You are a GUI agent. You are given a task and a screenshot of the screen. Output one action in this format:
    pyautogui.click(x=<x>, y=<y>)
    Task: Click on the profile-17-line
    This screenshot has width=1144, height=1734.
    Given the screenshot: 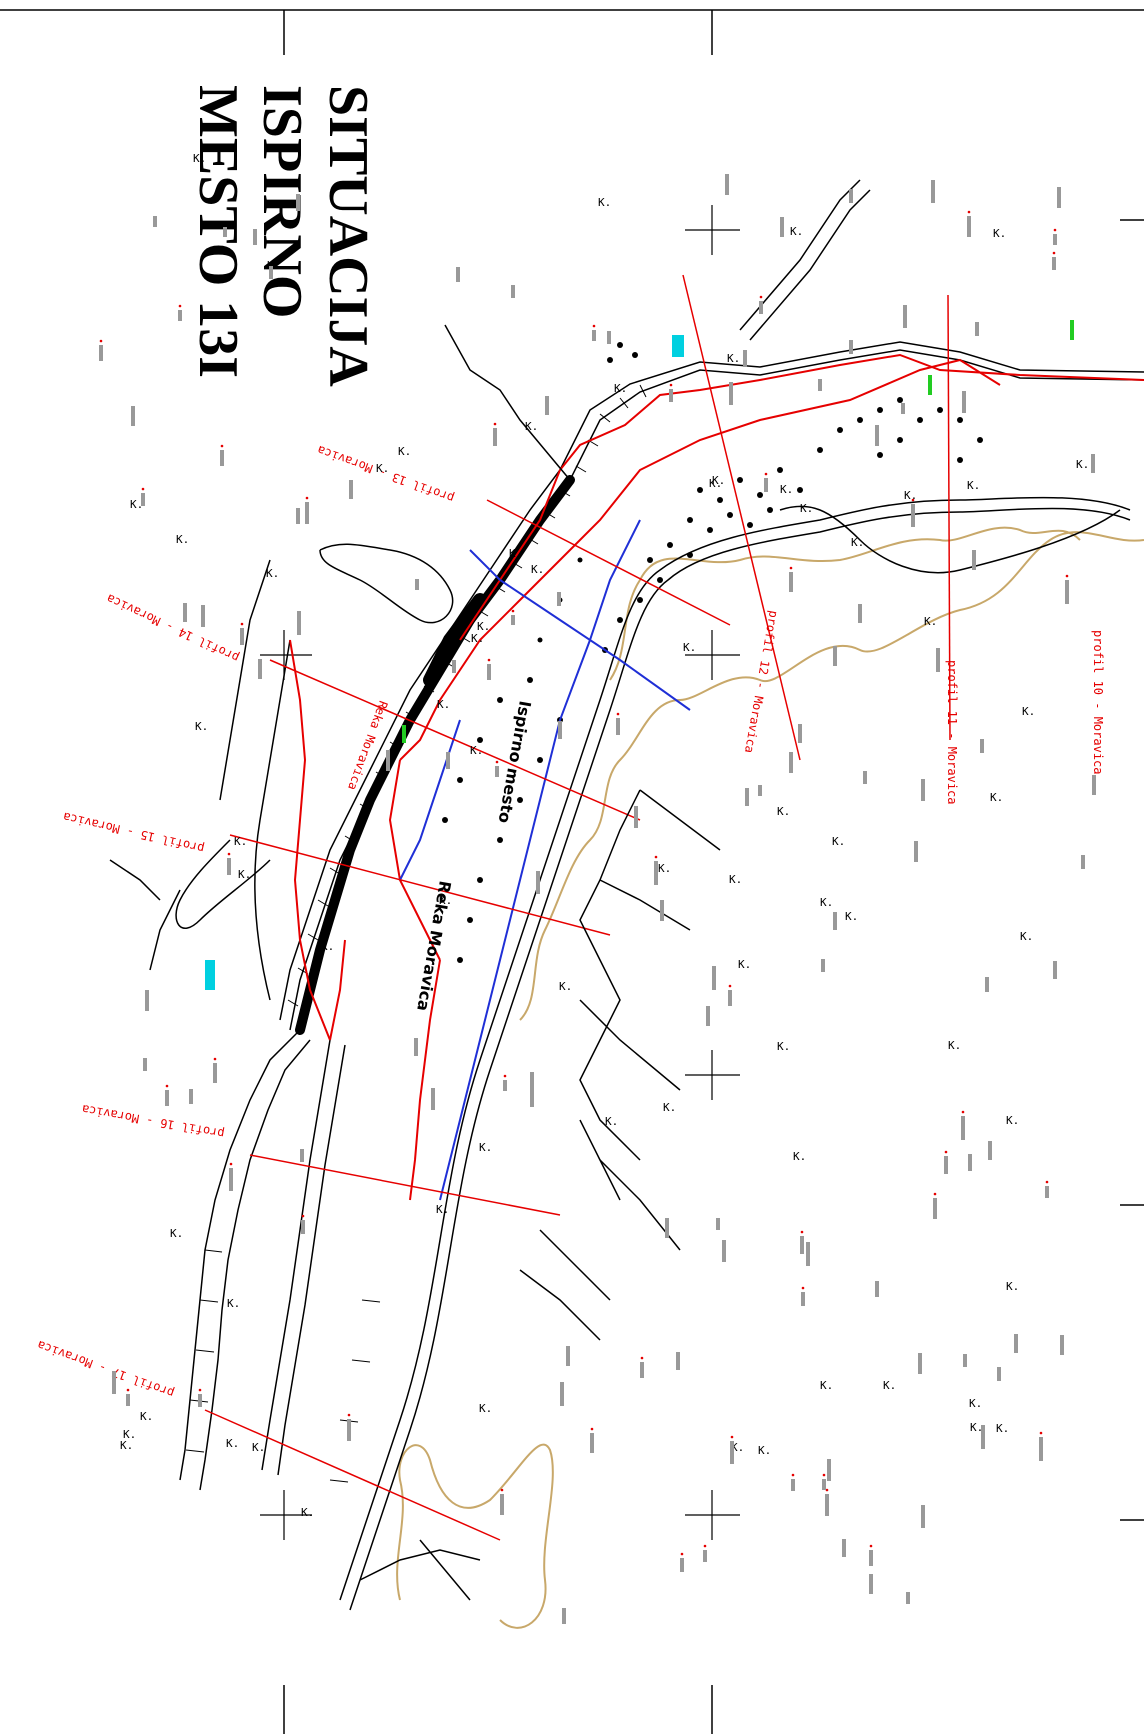 What is the action you would take?
    pyautogui.click(x=352, y=1475)
    